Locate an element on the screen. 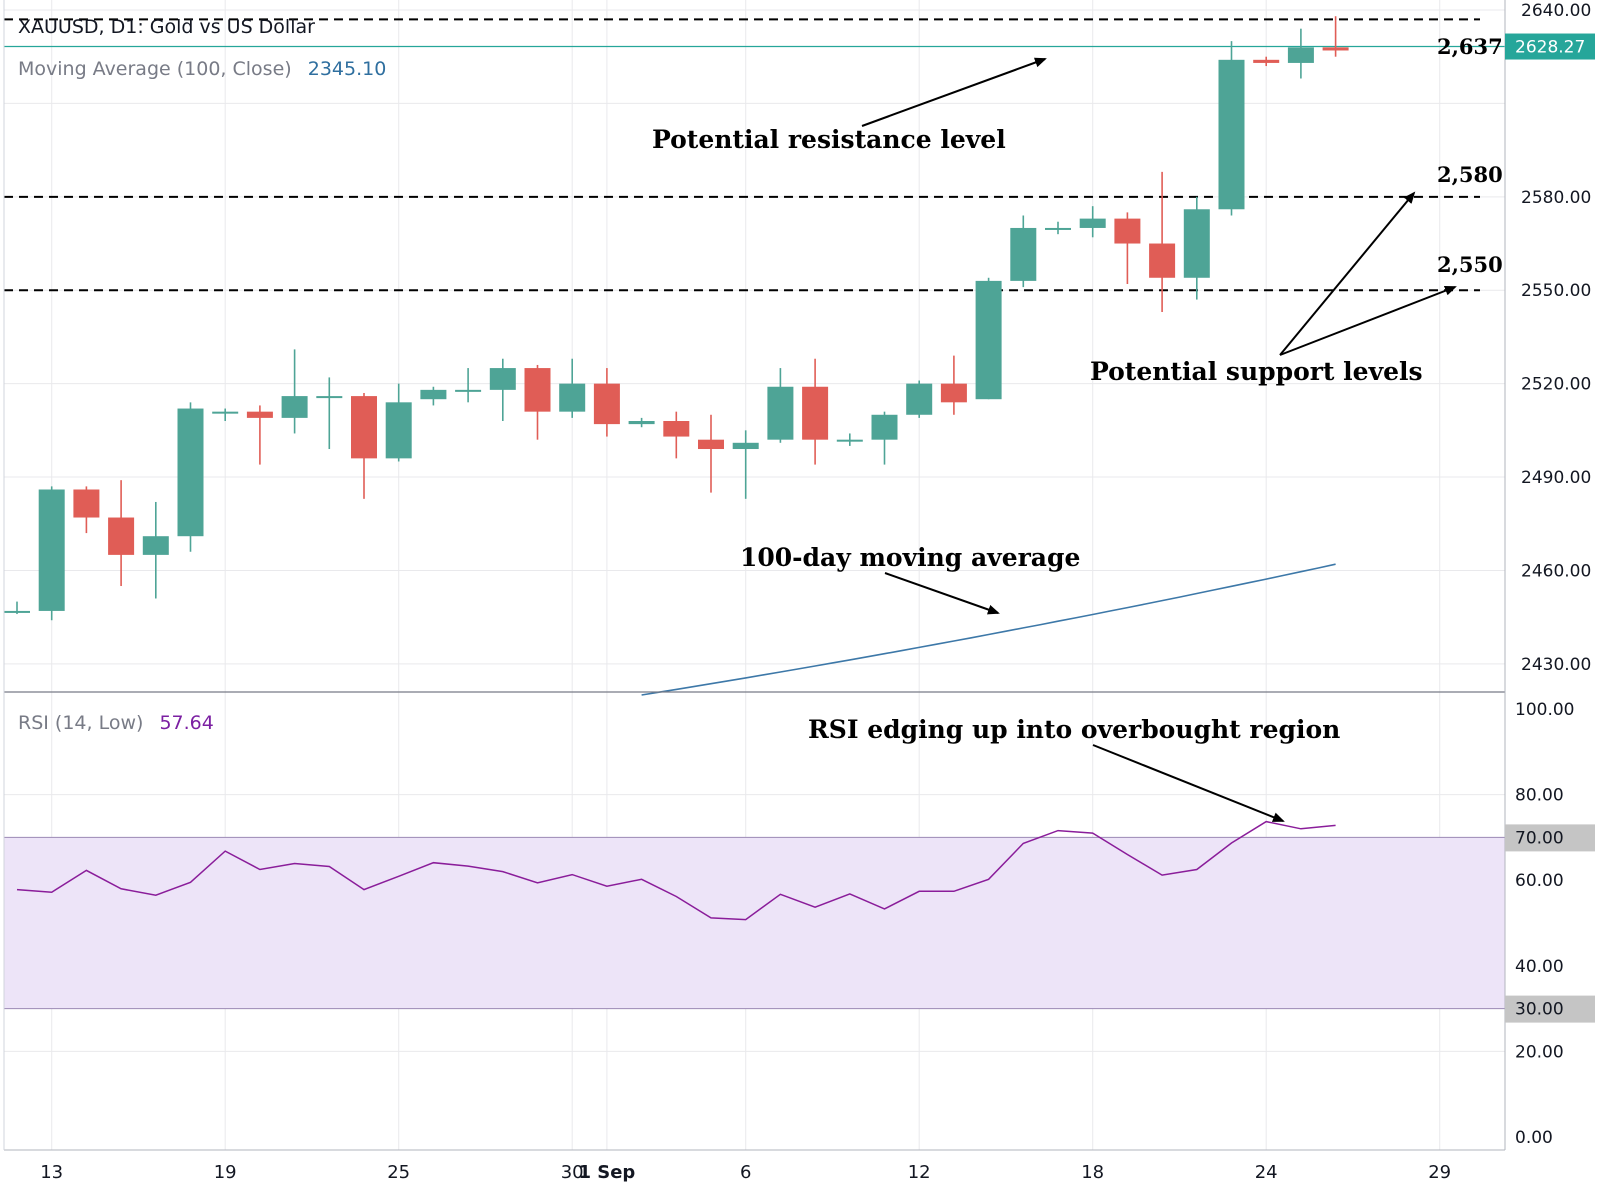 The width and height of the screenshot is (1600, 1191). moving-average-label: Moving Average (100, Close) is located at coordinates (155, 69).